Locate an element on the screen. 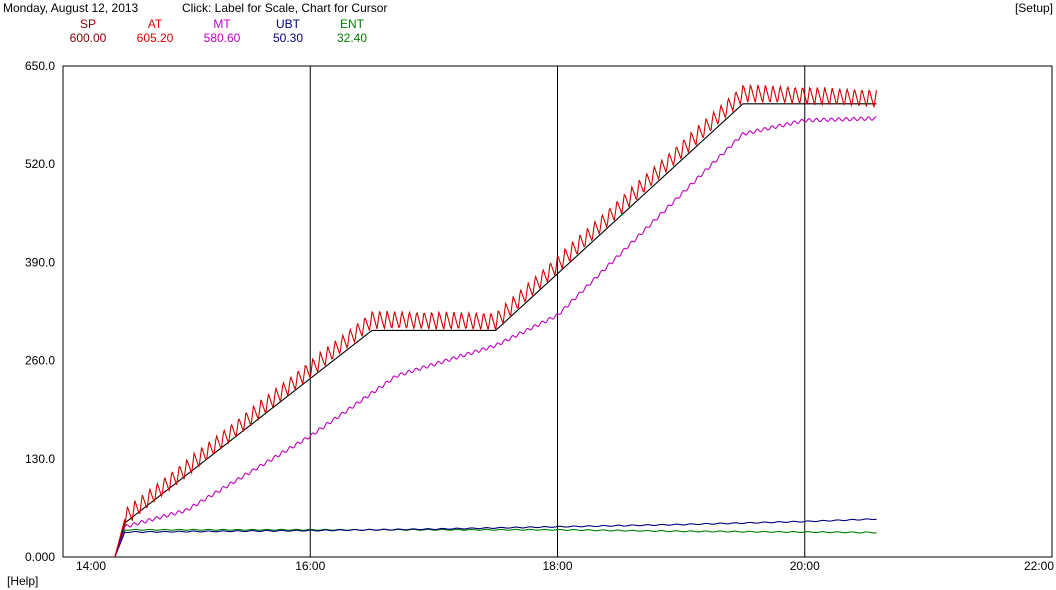 The height and width of the screenshot is (590, 1056). legend-item-at: AT 605.20 is located at coordinates (155, 31).